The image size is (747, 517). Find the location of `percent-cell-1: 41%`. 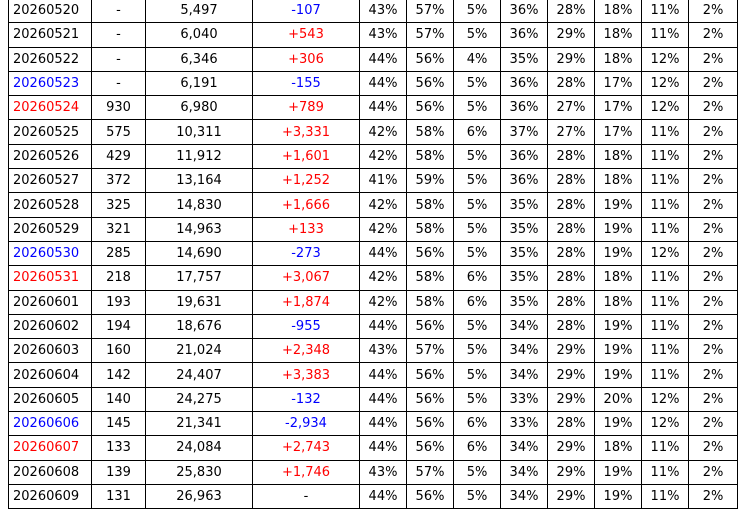

percent-cell-1: 41% is located at coordinates (383, 181).